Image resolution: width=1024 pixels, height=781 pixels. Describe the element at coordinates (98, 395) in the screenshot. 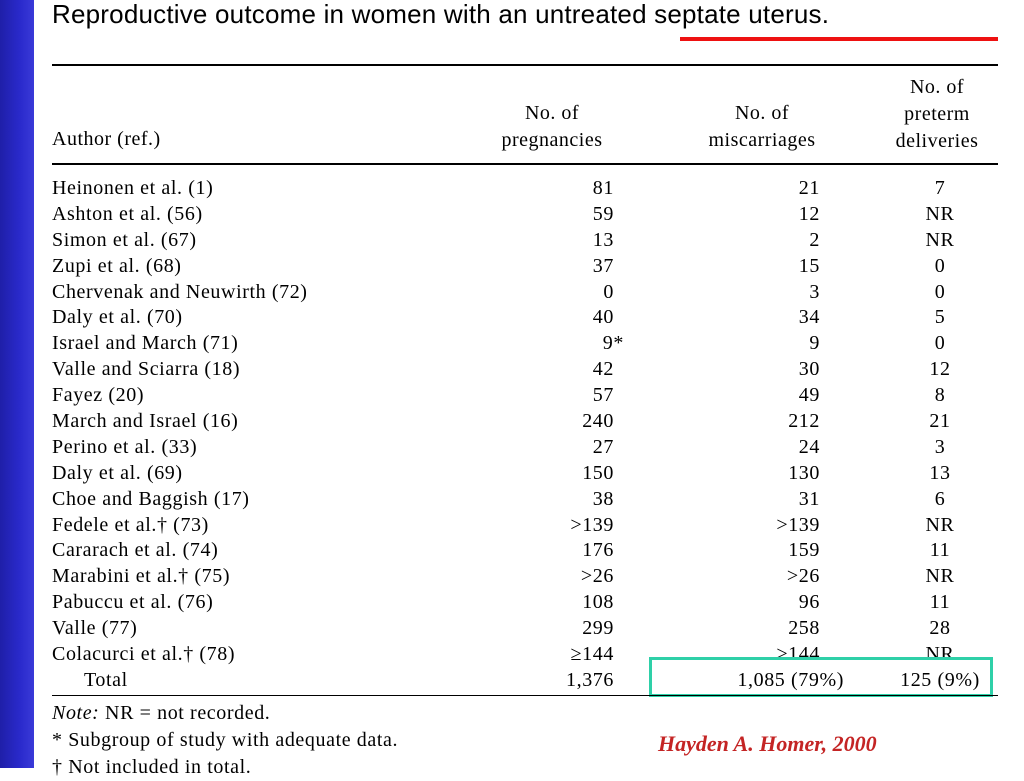

I see `cell-author: Fayez (20)` at that location.